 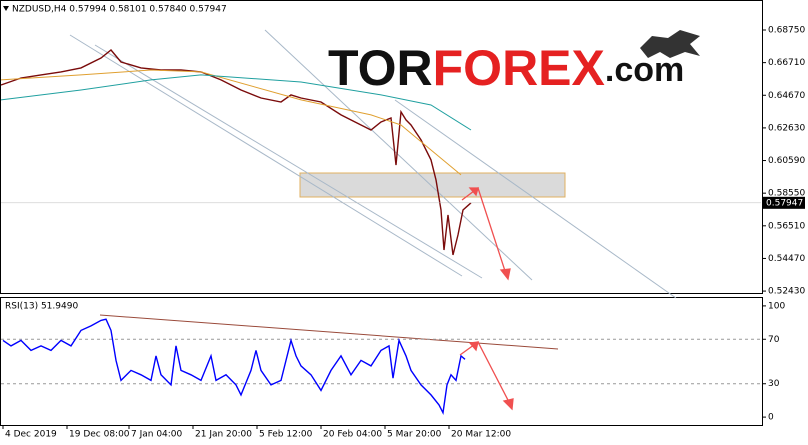 What do you see at coordinates (786, 259) in the screenshot?
I see `y-tick-label: 0.54470` at bounding box center [786, 259].